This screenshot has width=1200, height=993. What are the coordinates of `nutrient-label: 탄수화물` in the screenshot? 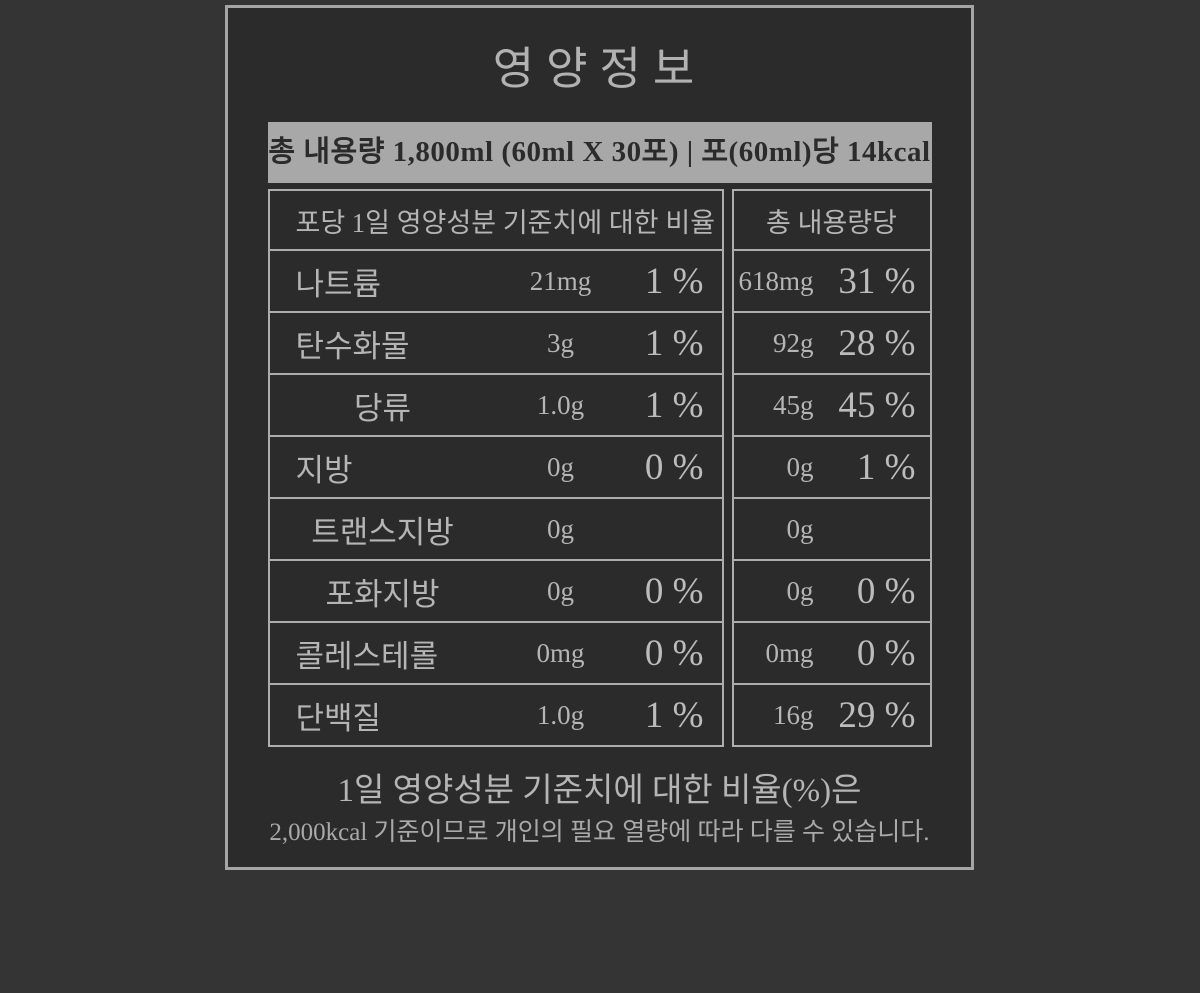 It's located at (352, 346).